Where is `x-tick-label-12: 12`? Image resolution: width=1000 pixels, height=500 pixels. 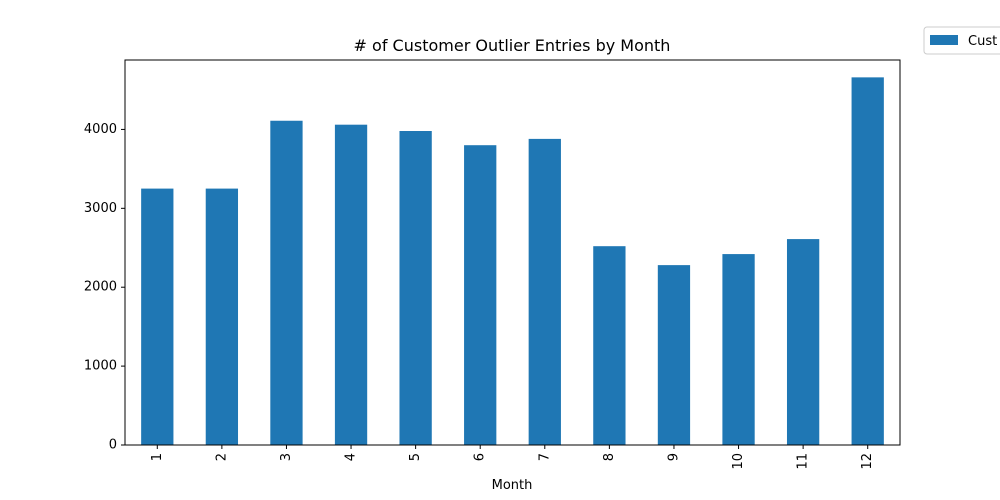 x-tick-label-12: 12 is located at coordinates (867, 461).